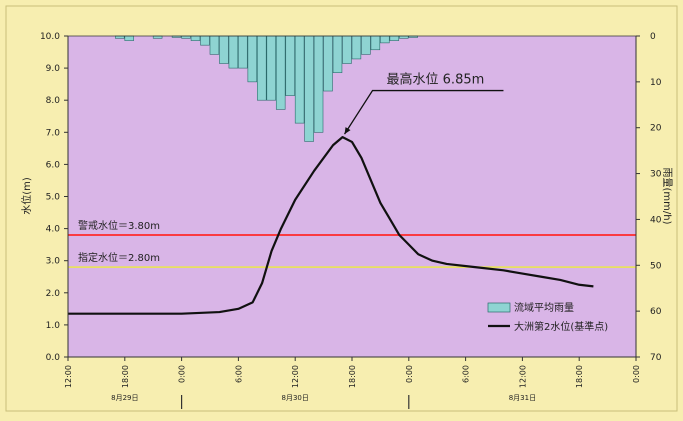 This screenshot has width=683, height=421. I want to click on left-tick-label: 4.0, so click(53, 230).